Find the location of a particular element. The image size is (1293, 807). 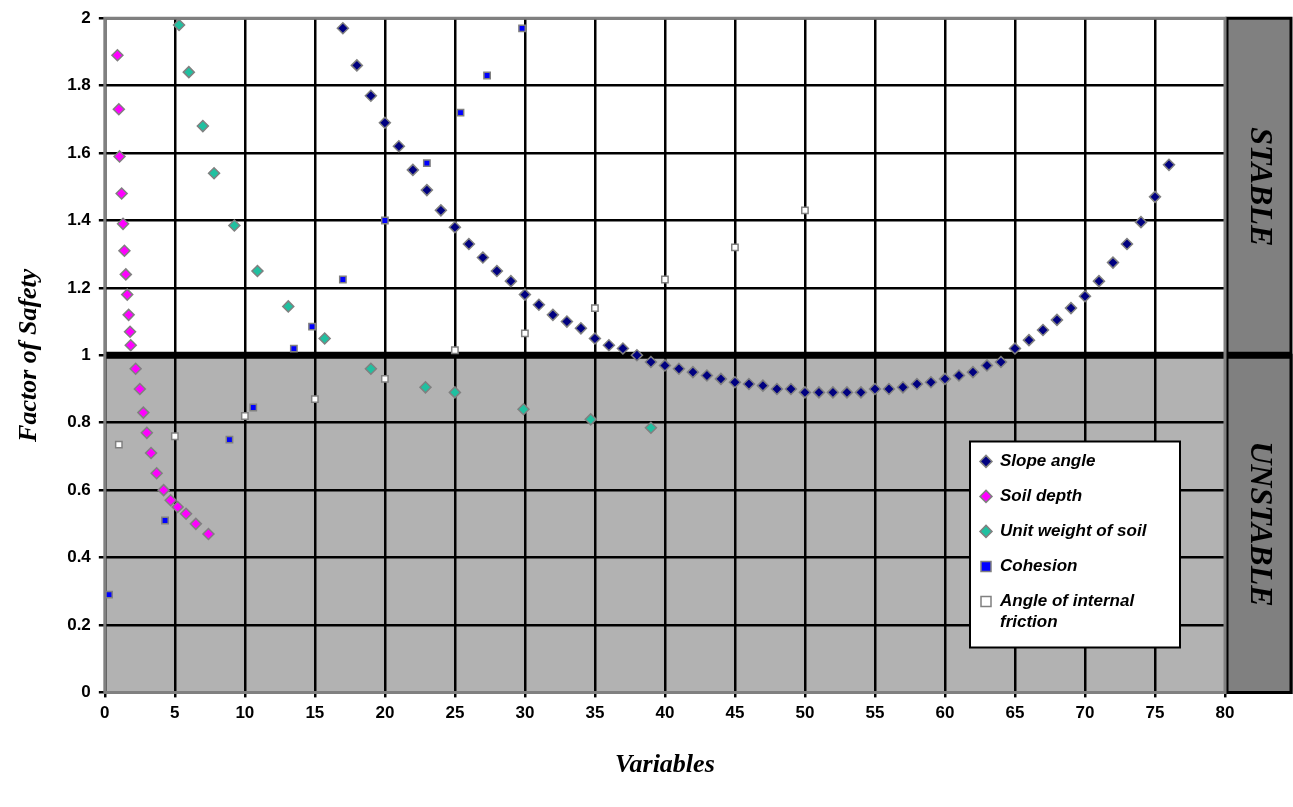

x-tick-label: 55 is located at coordinates (875, 713).